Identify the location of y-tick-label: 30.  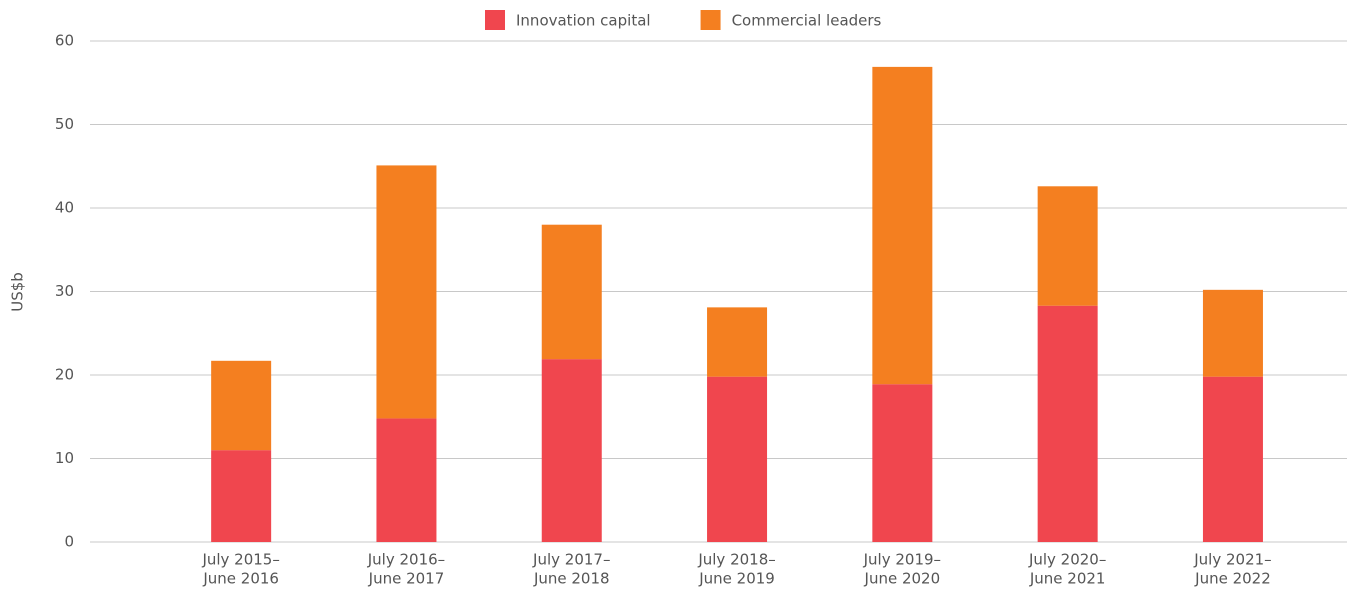
(64, 291).